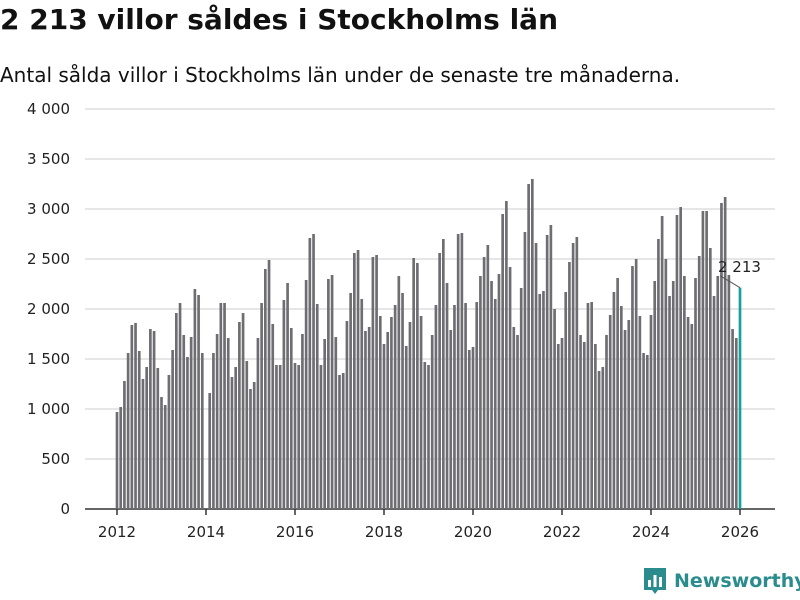 This screenshot has width=800, height=600. I want to click on x-tick-label: 2026, so click(740, 532).